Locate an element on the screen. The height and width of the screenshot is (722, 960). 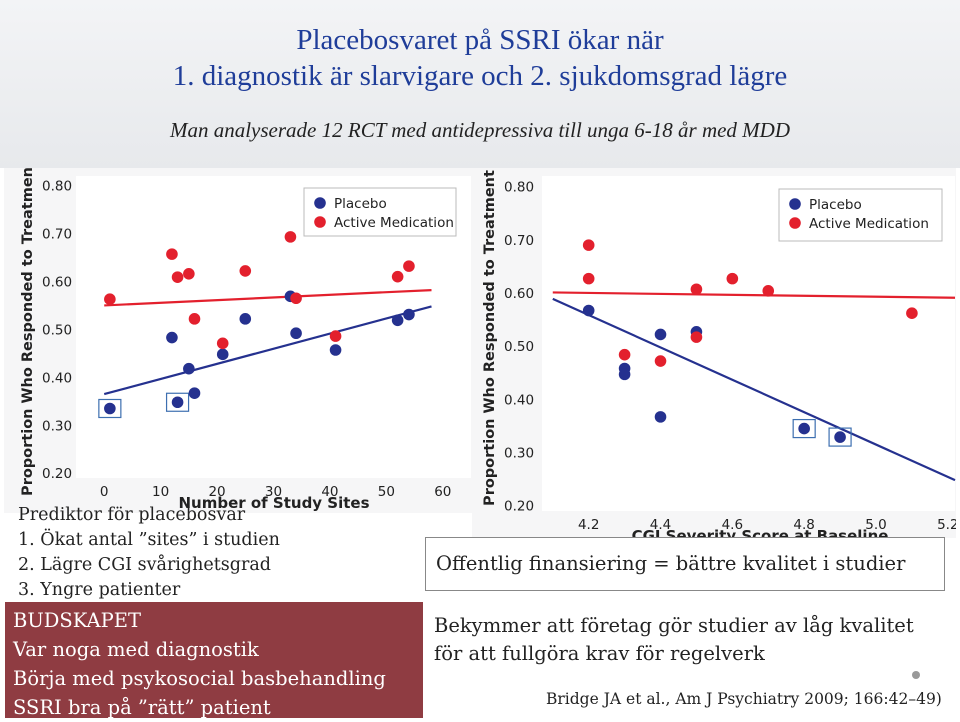
takeaway-line: Börja med psykosocial basbehandling is located at coordinates (199, 678).